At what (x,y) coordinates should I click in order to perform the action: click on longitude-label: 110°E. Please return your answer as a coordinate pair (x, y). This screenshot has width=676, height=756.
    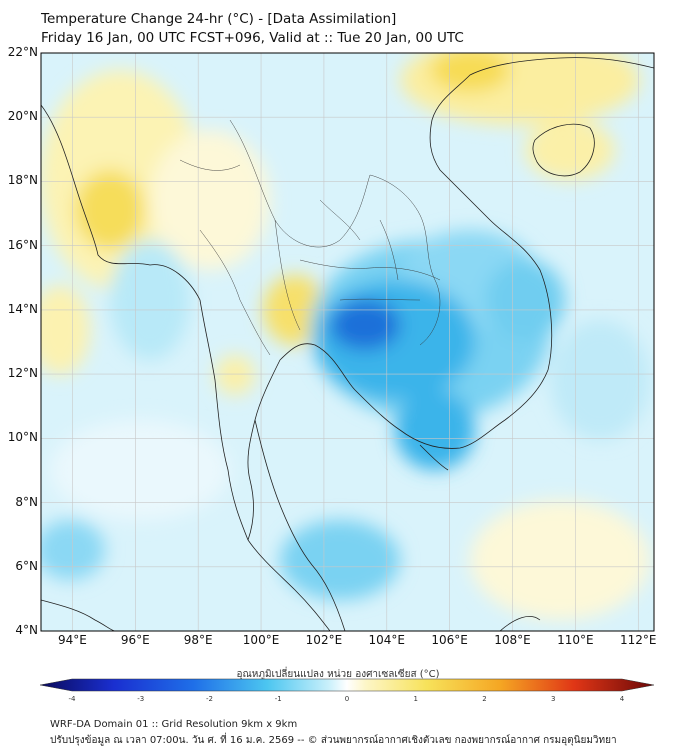
    Looking at the image, I should click on (575, 640).